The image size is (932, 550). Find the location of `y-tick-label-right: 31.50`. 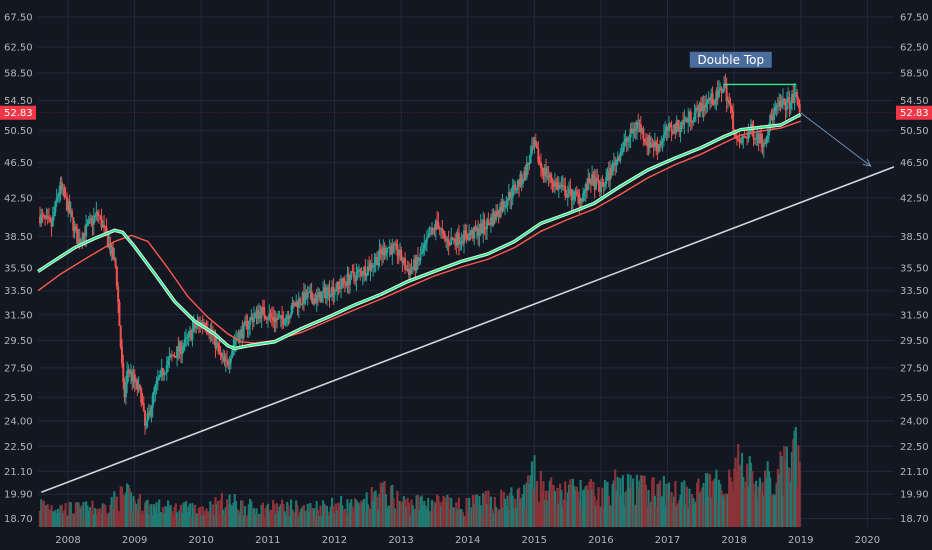

y-tick-label-right: 31.50 is located at coordinates (914, 315).